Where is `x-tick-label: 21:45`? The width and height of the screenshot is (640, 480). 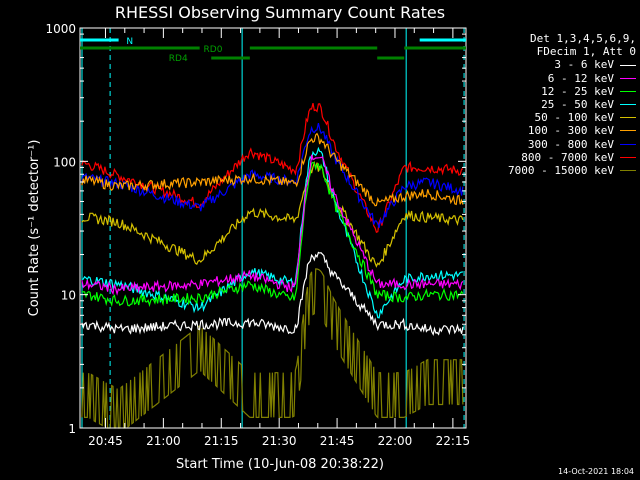
x-tick-label: 21:45 is located at coordinates (337, 441).